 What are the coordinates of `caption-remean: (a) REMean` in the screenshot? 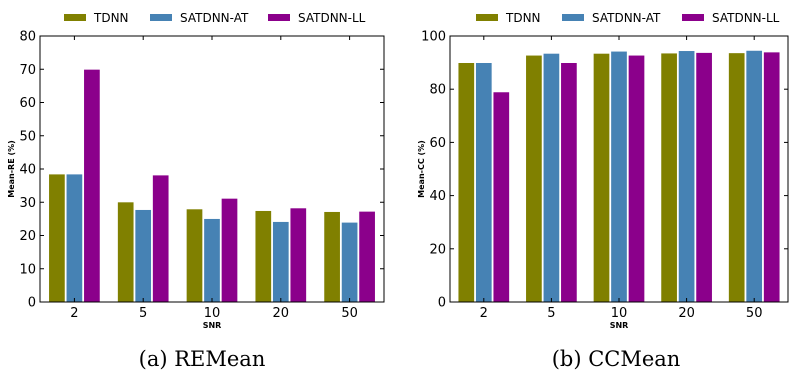 It's located at (202, 359).